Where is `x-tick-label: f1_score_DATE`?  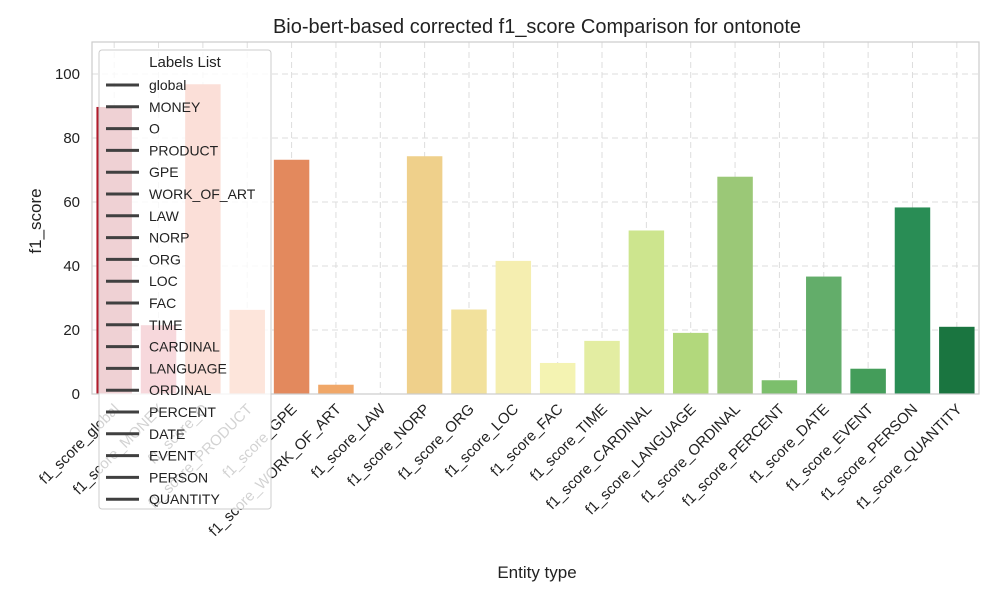
x-tick-label: f1_score_DATE is located at coordinates (790, 444).